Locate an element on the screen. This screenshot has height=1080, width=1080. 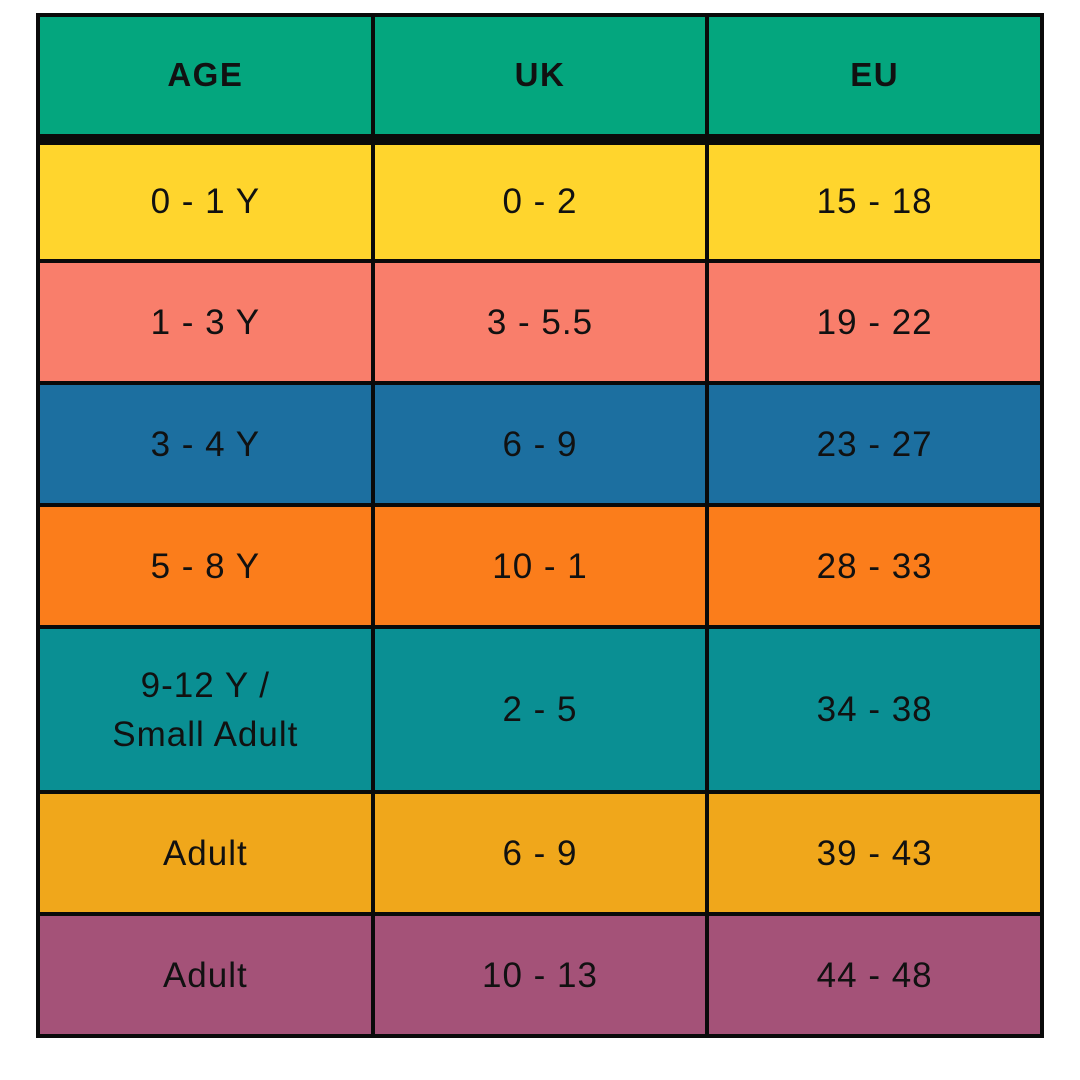
table-row: 0 - 1 Y 0 - 2 15 - 18 is located at coordinates (540, 200).